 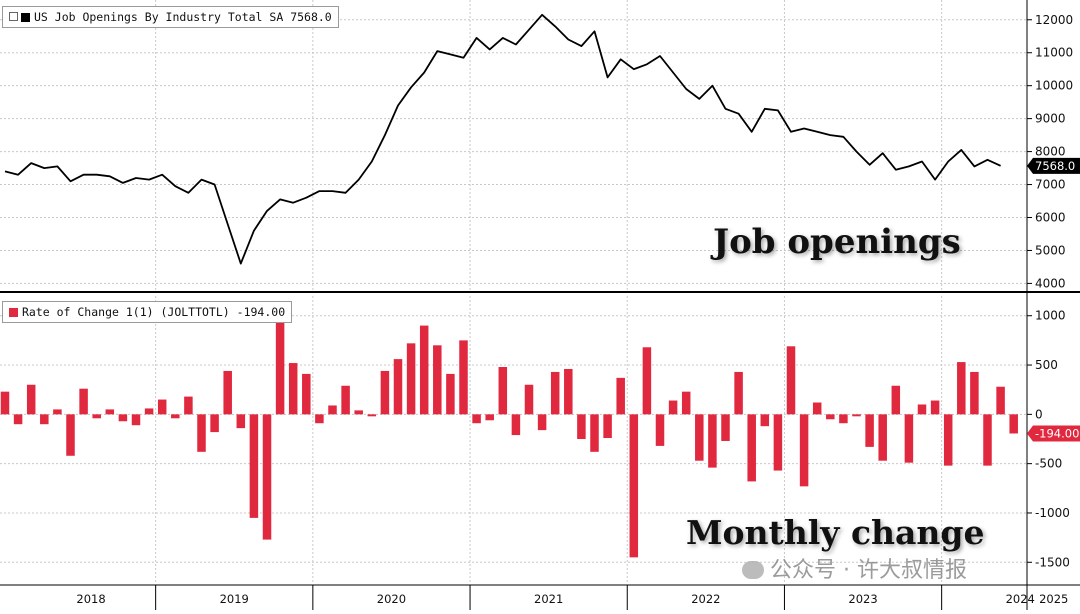 What do you see at coordinates (835, 532) in the screenshot?
I see `annotation-monthly-change: Monthly change` at bounding box center [835, 532].